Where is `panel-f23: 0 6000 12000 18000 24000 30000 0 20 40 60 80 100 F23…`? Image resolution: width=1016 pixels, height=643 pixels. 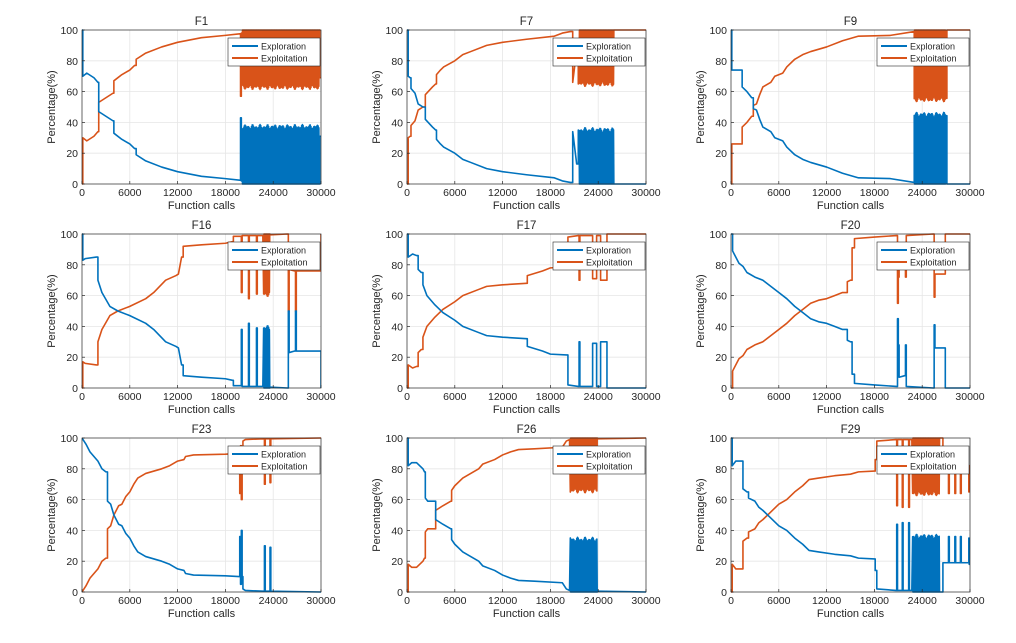 panel-f23: 0 6000 12000 18000 24000 30000 0 20 40 60 80 100 F23… is located at coordinates (191, 522).